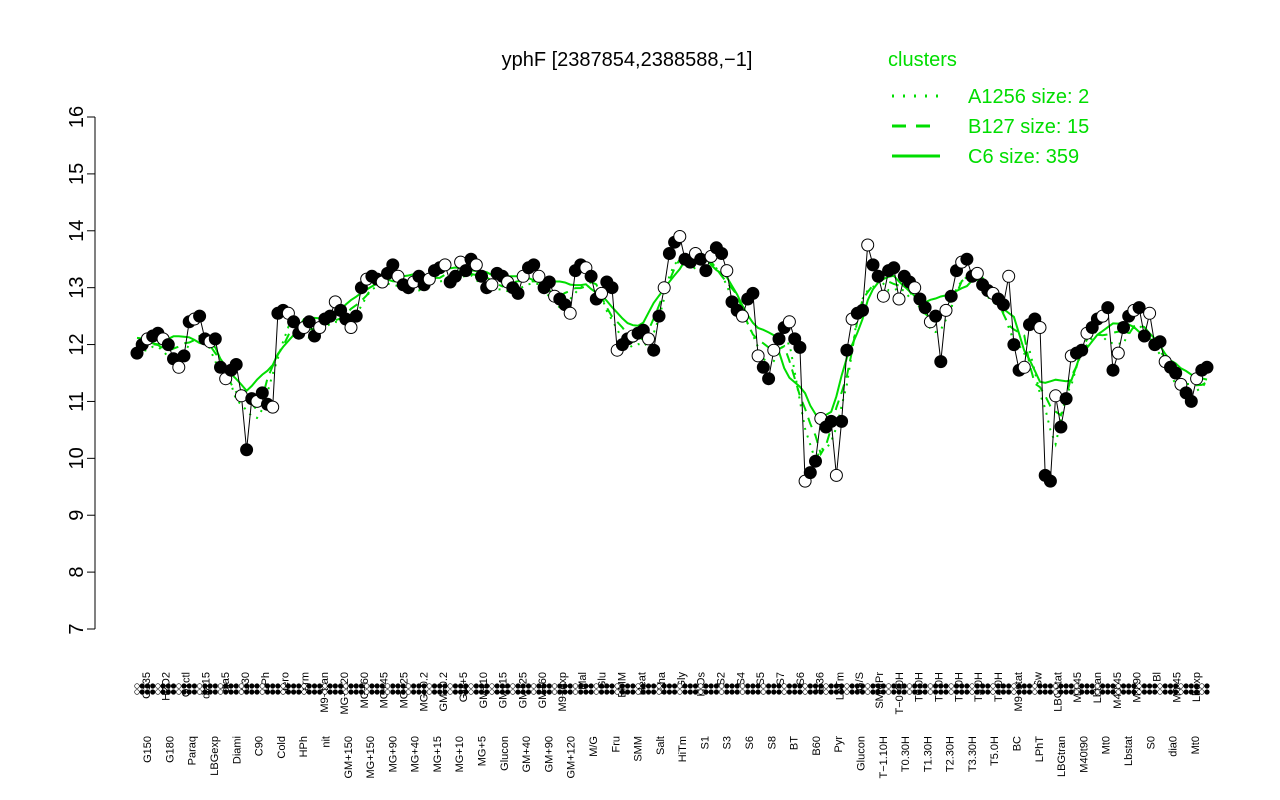 The height and width of the screenshot is (800, 1280). Describe the element at coordinates (148, 749) in the screenshot. I see `x-tick-label: G150` at that location.